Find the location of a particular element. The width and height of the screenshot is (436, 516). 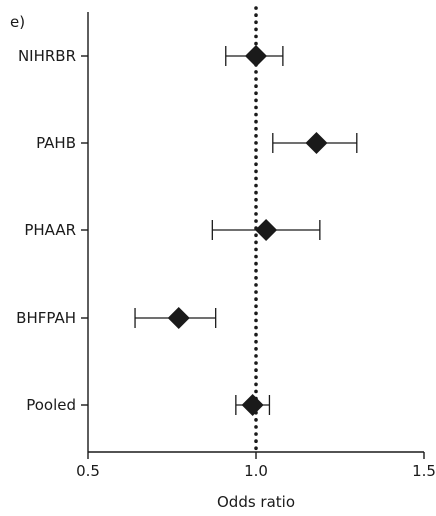

y-tick-label: PAHB is located at coordinates (56, 143).